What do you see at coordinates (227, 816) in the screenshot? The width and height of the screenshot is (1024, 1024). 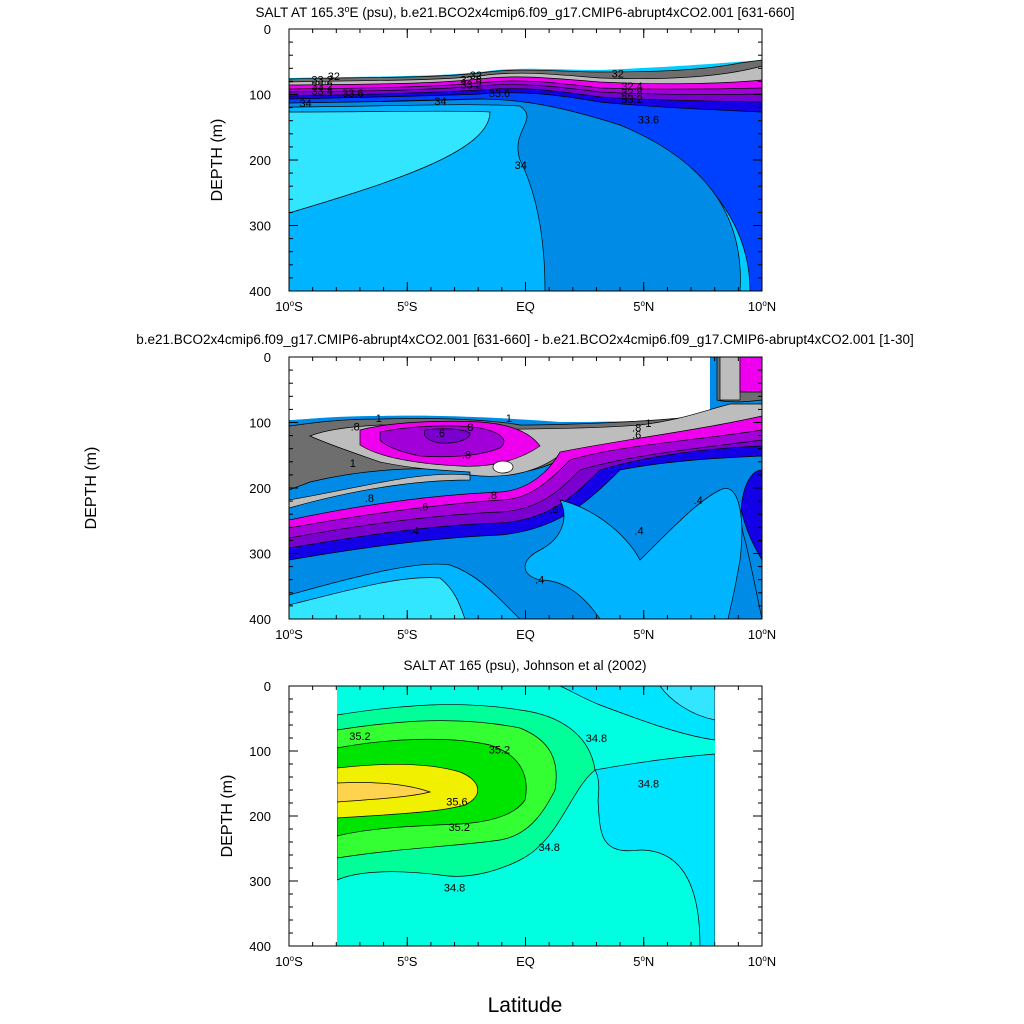 I see `panel3-ylabel: DEPTH (m)` at bounding box center [227, 816].